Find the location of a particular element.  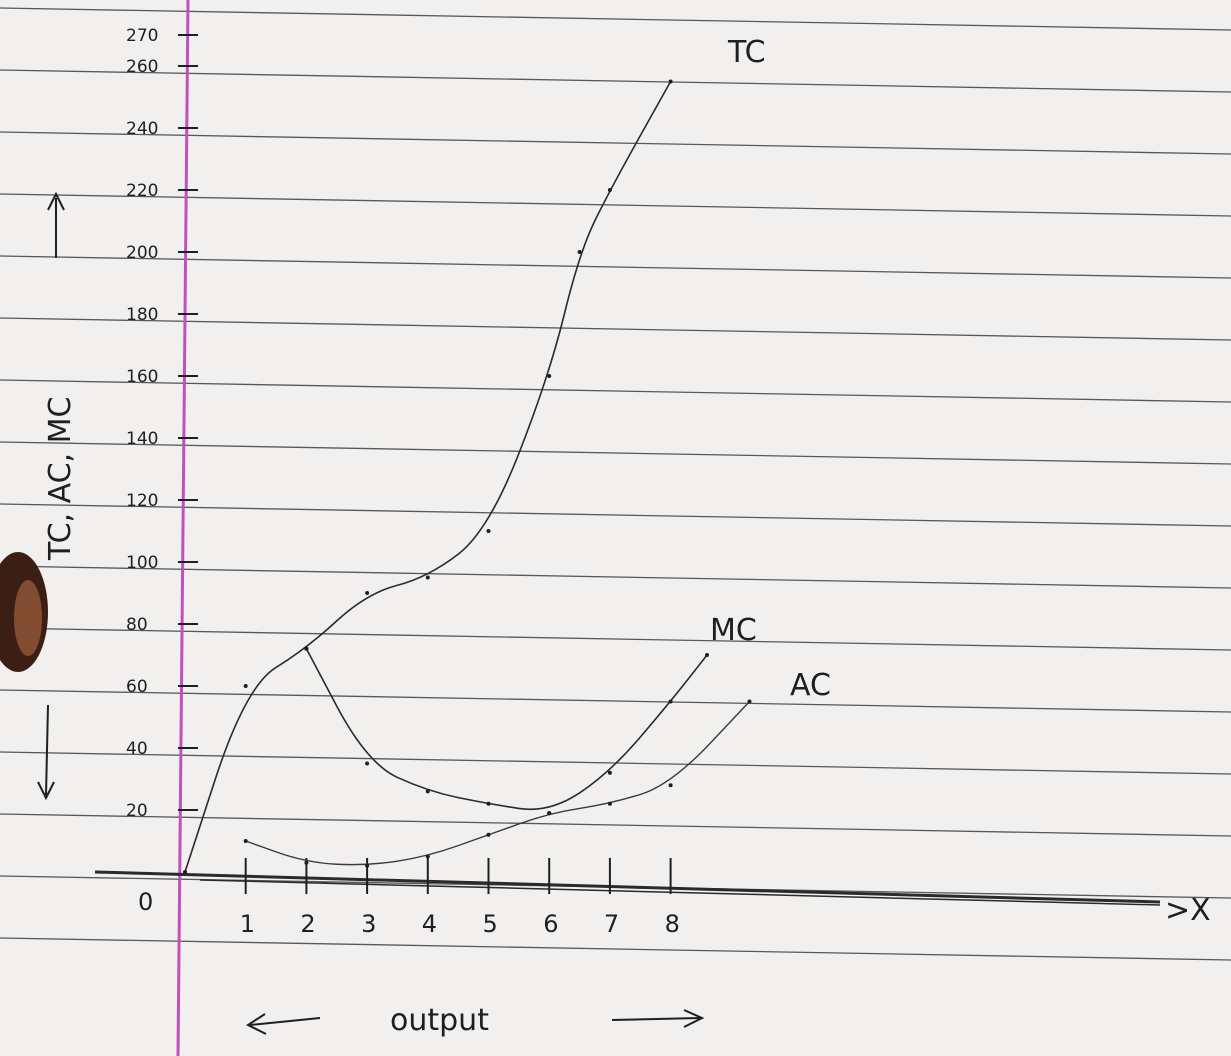

y-tick-label: 270 is located at coordinates (142, 36).